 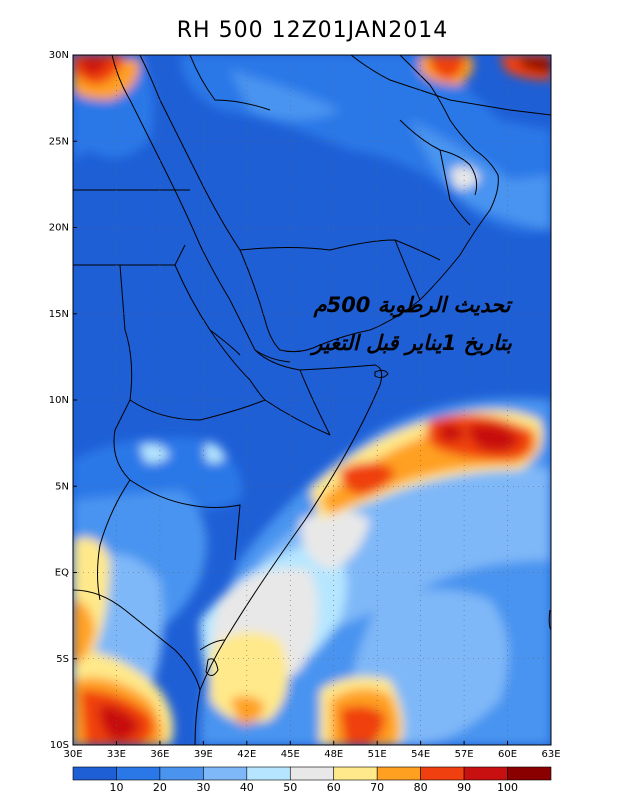 I want to click on colorbar-label: 90, so click(x=464, y=787).